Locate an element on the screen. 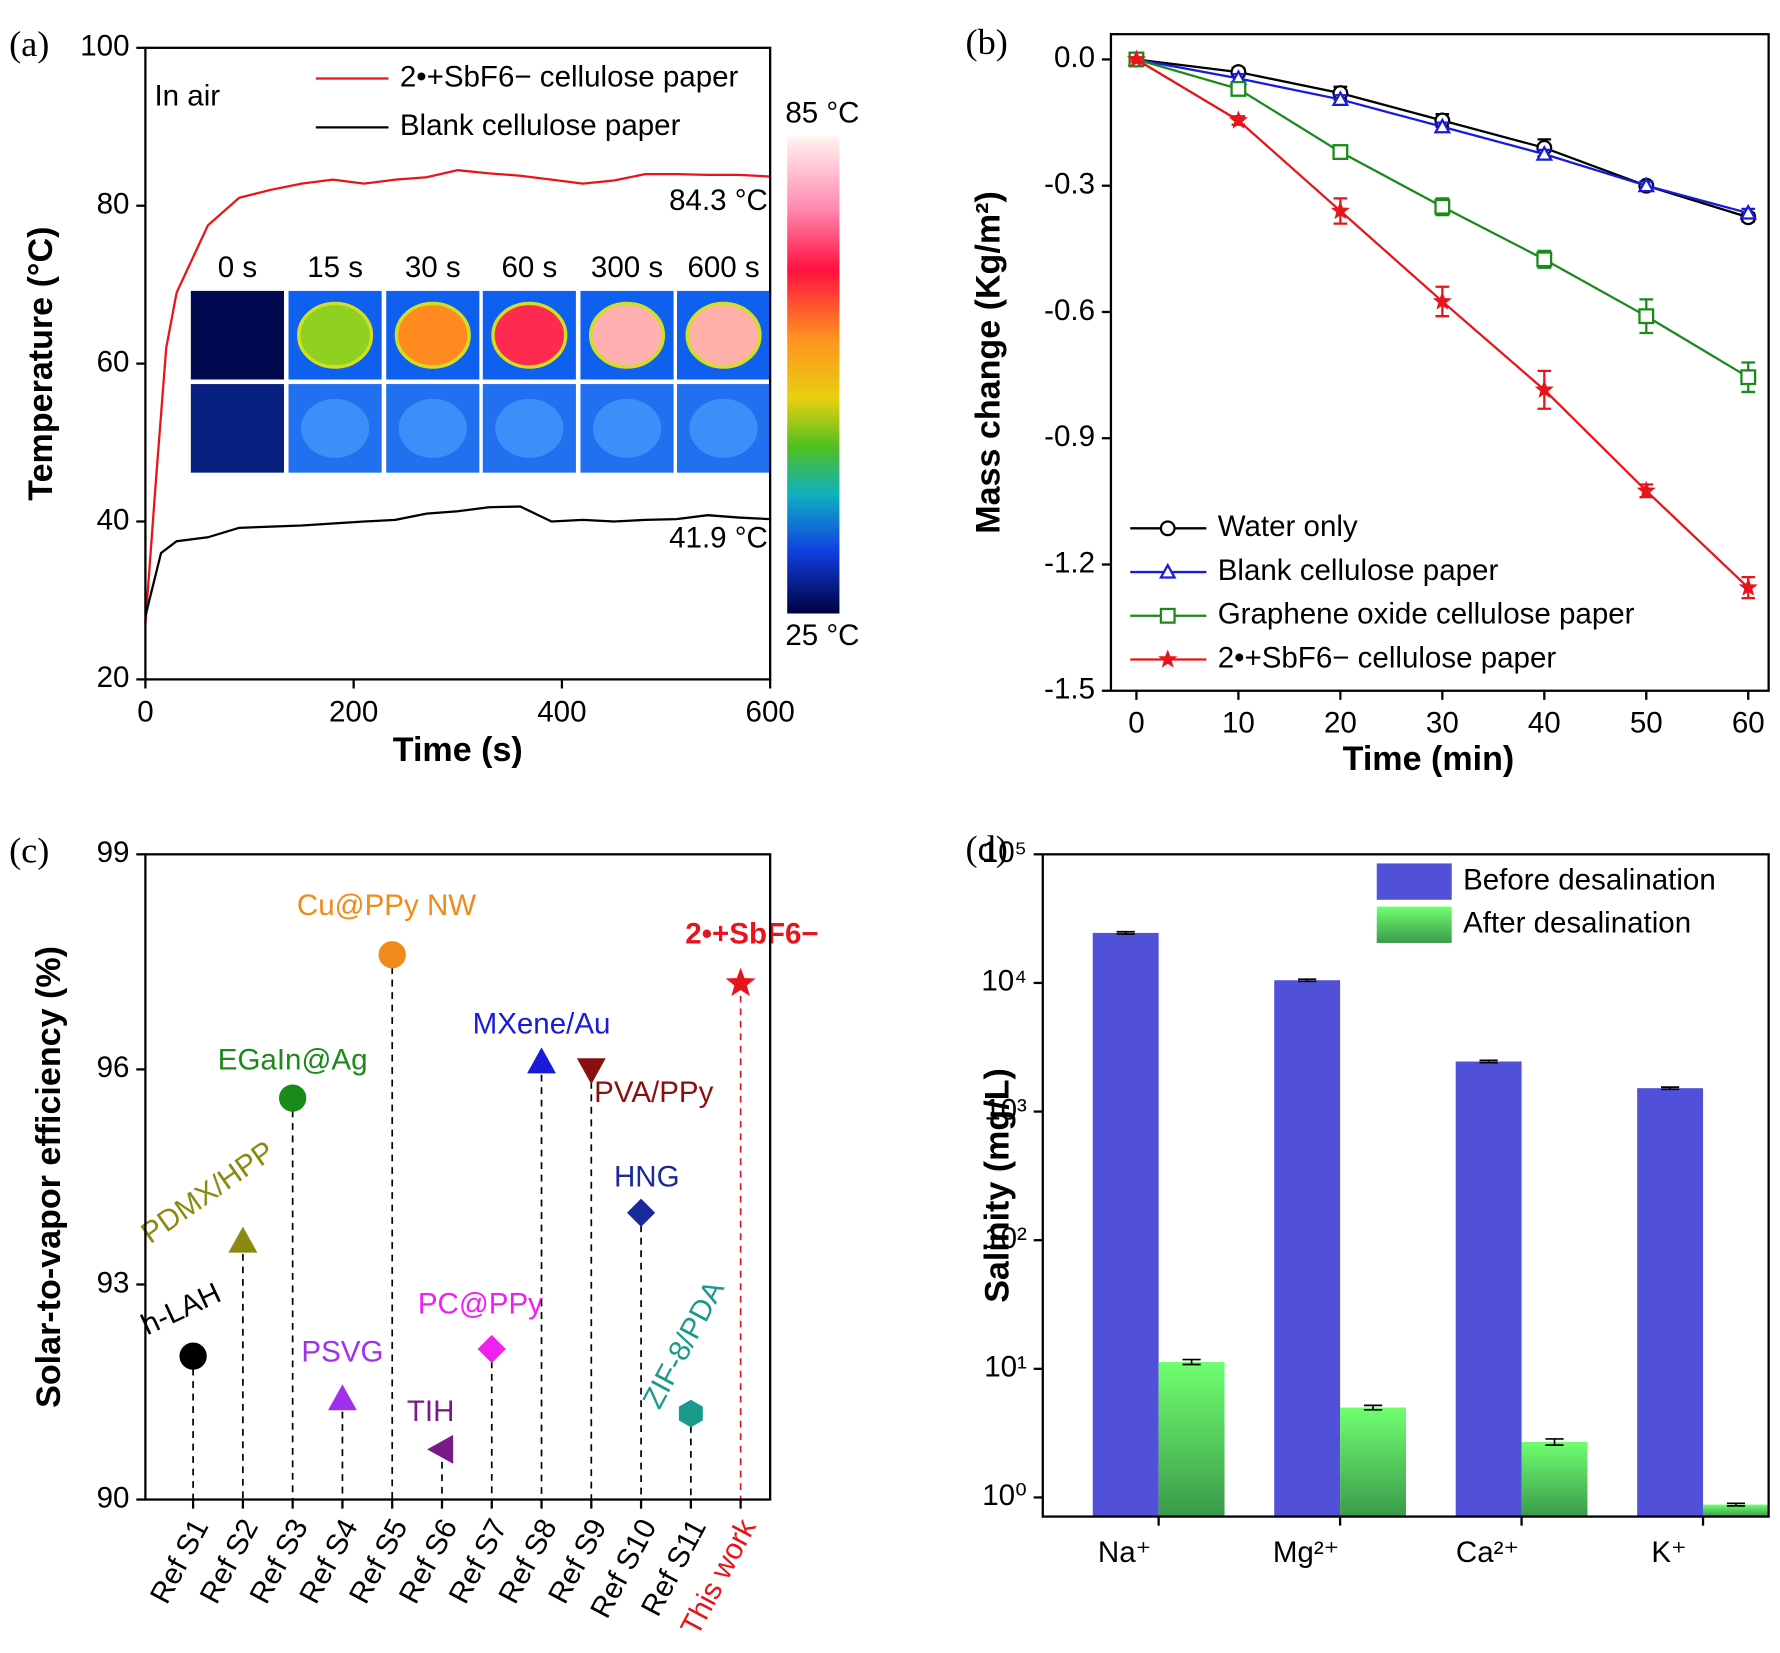  x-tick-label: Mg²⁺ is located at coordinates (1306, 1552).